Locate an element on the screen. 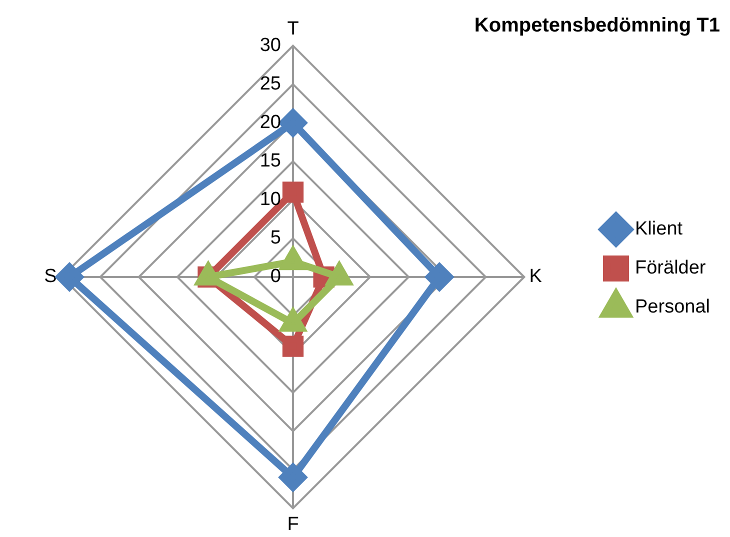  spoke-label: K is located at coordinates (535, 277).